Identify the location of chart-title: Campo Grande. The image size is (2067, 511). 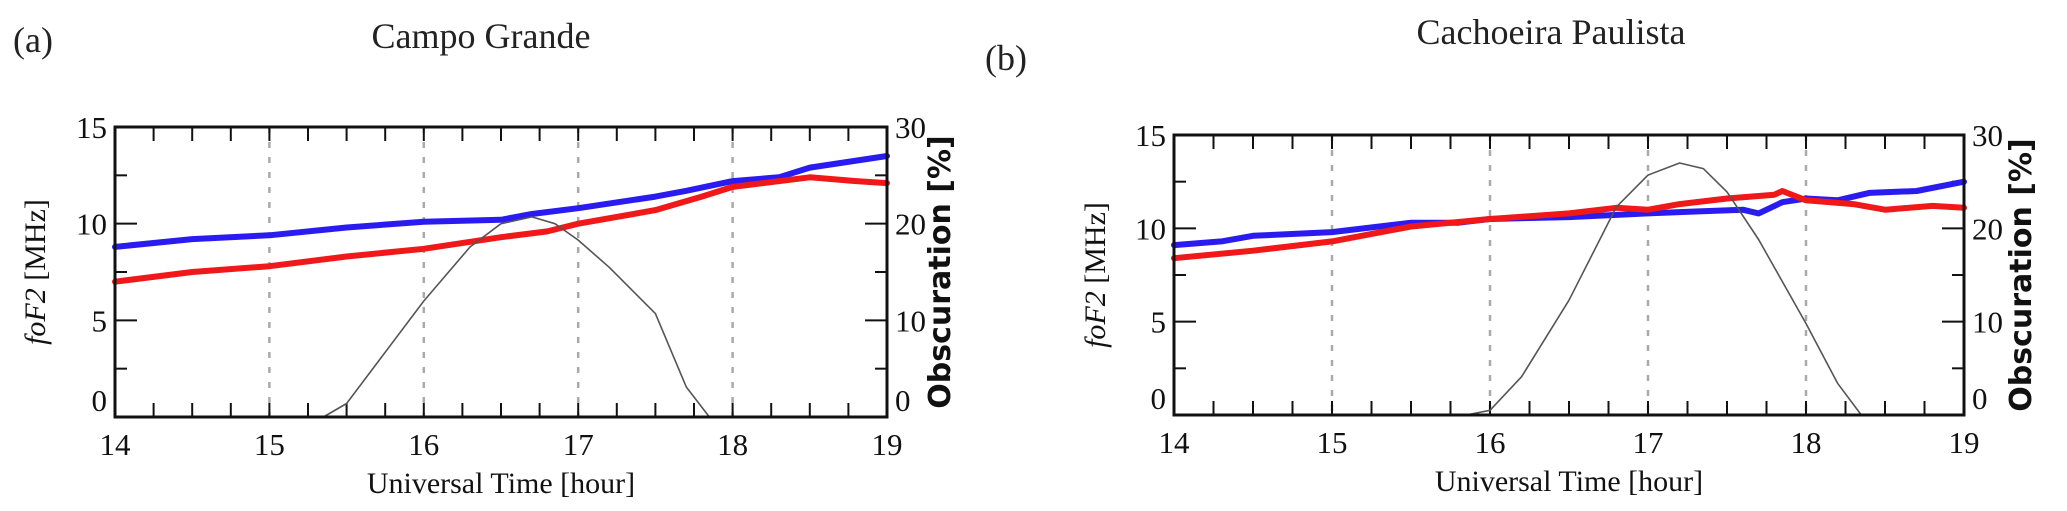
(481, 36).